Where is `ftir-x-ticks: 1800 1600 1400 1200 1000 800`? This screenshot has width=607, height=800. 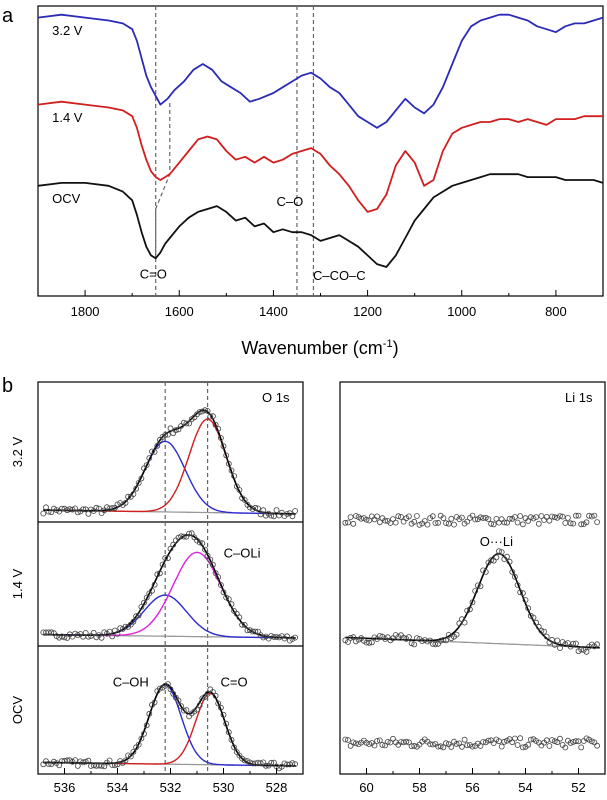 ftir-x-ticks: 1800 1600 1400 1200 1000 800 is located at coordinates (320, 304).